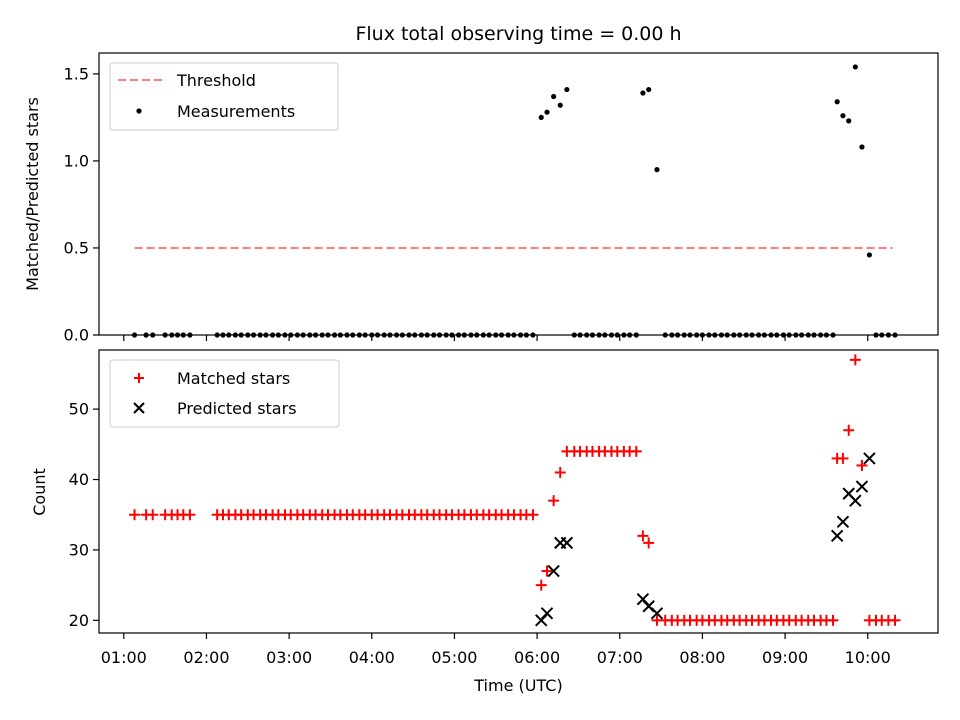 This screenshot has width=960, height=720. I want to click on top-legend: Threshold Measurements, so click(224, 96).